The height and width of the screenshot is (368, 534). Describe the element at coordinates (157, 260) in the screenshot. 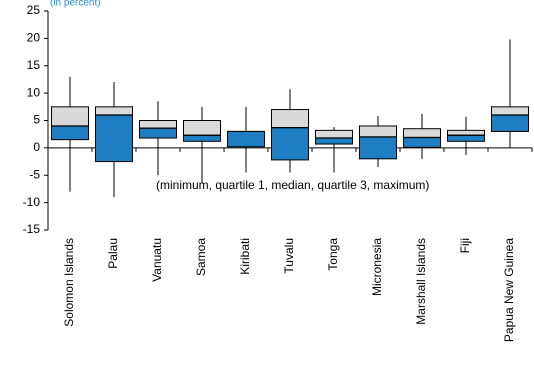

I see `category-label: Vanuatu` at that location.